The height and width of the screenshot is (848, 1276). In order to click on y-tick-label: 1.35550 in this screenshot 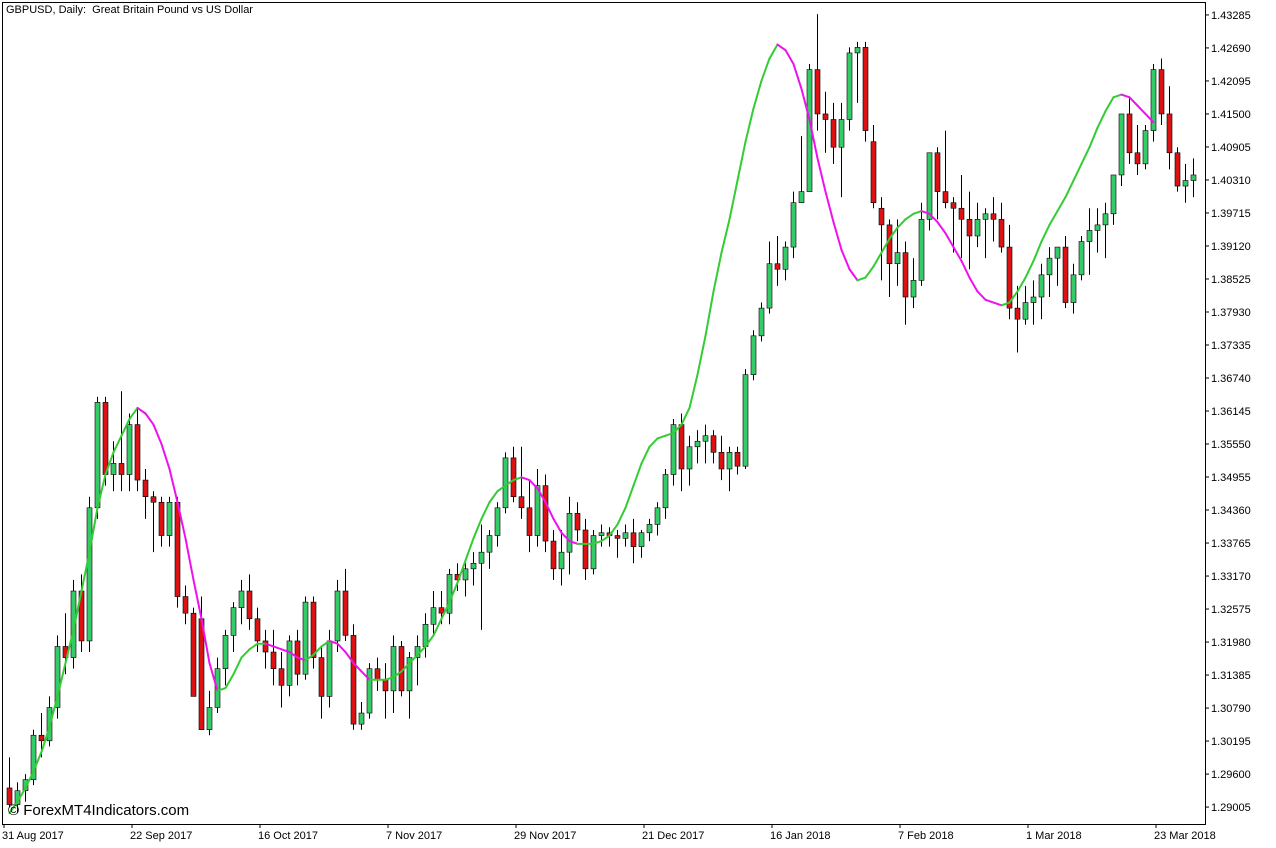, I will do `click(1231, 445)`.